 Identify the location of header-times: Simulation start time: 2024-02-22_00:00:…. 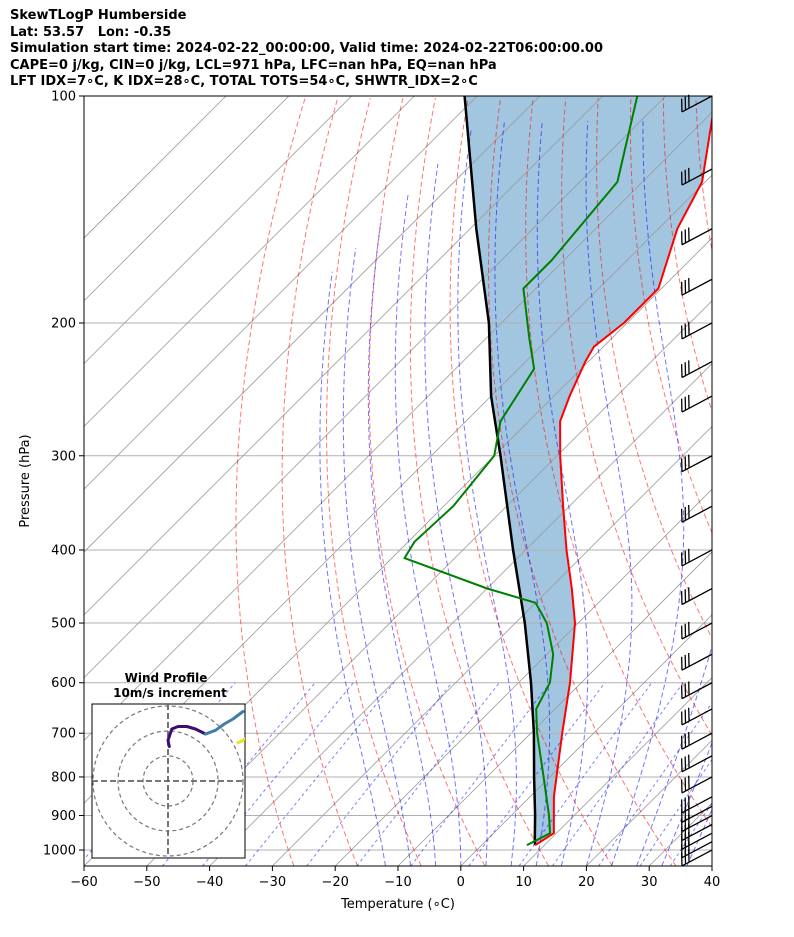
(306, 48).